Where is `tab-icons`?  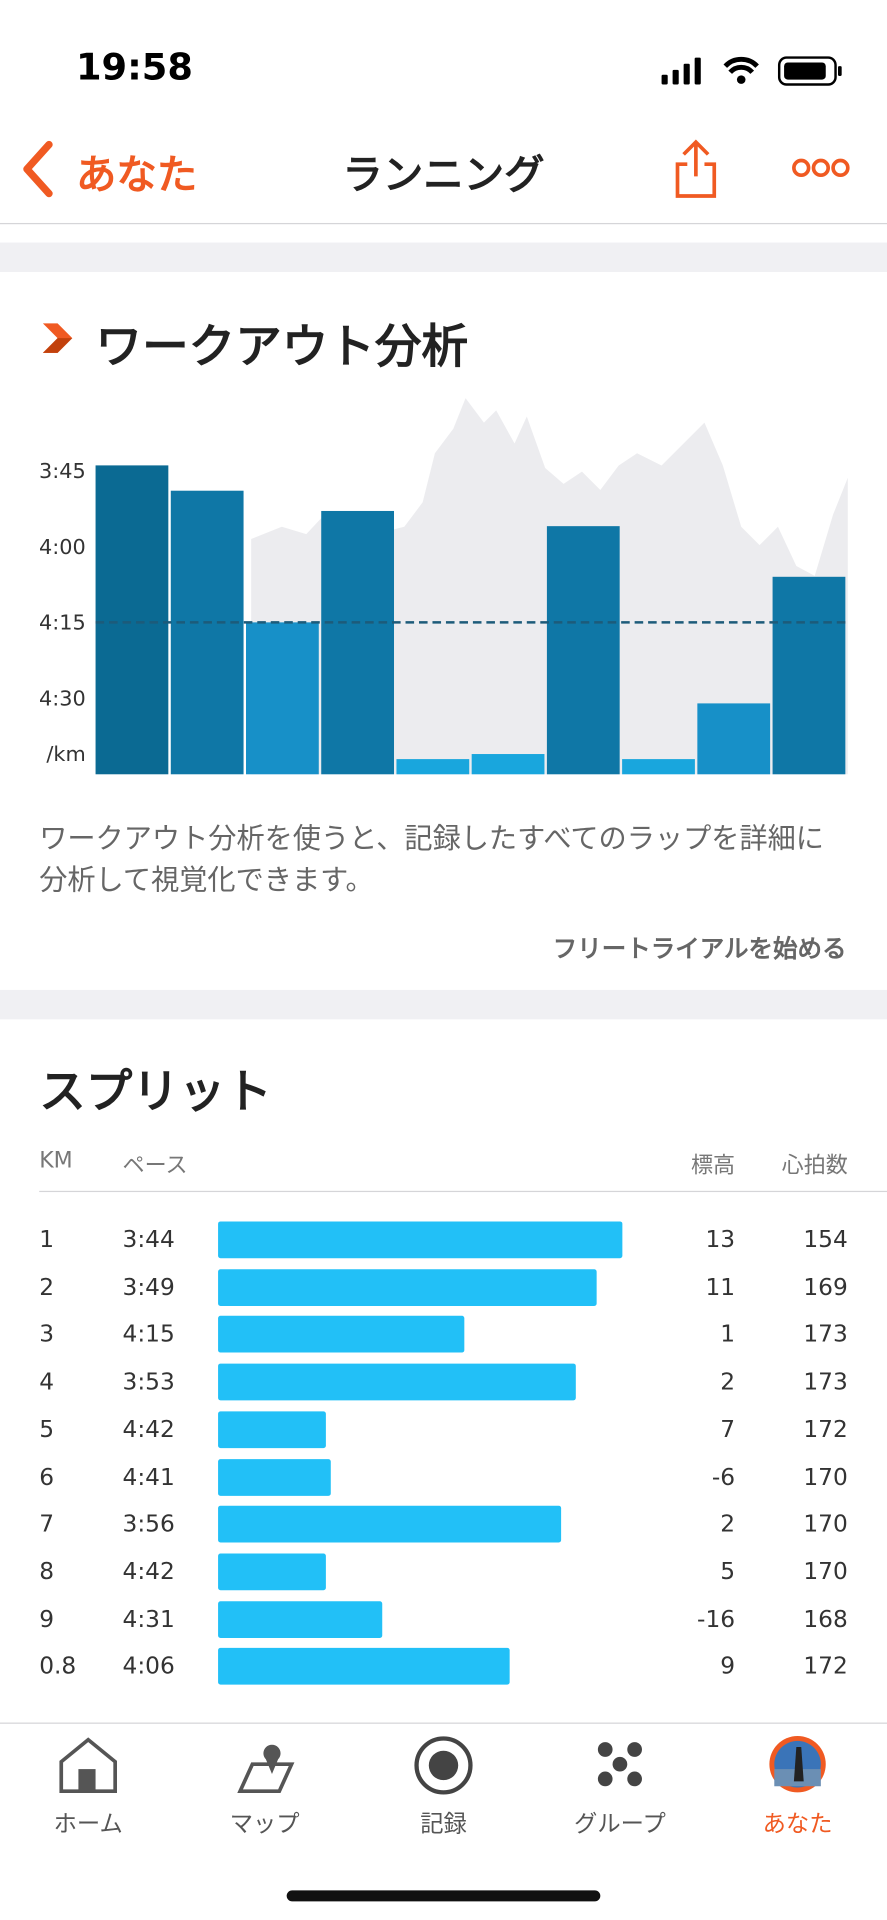
tab-icons is located at coordinates (442, 1765).